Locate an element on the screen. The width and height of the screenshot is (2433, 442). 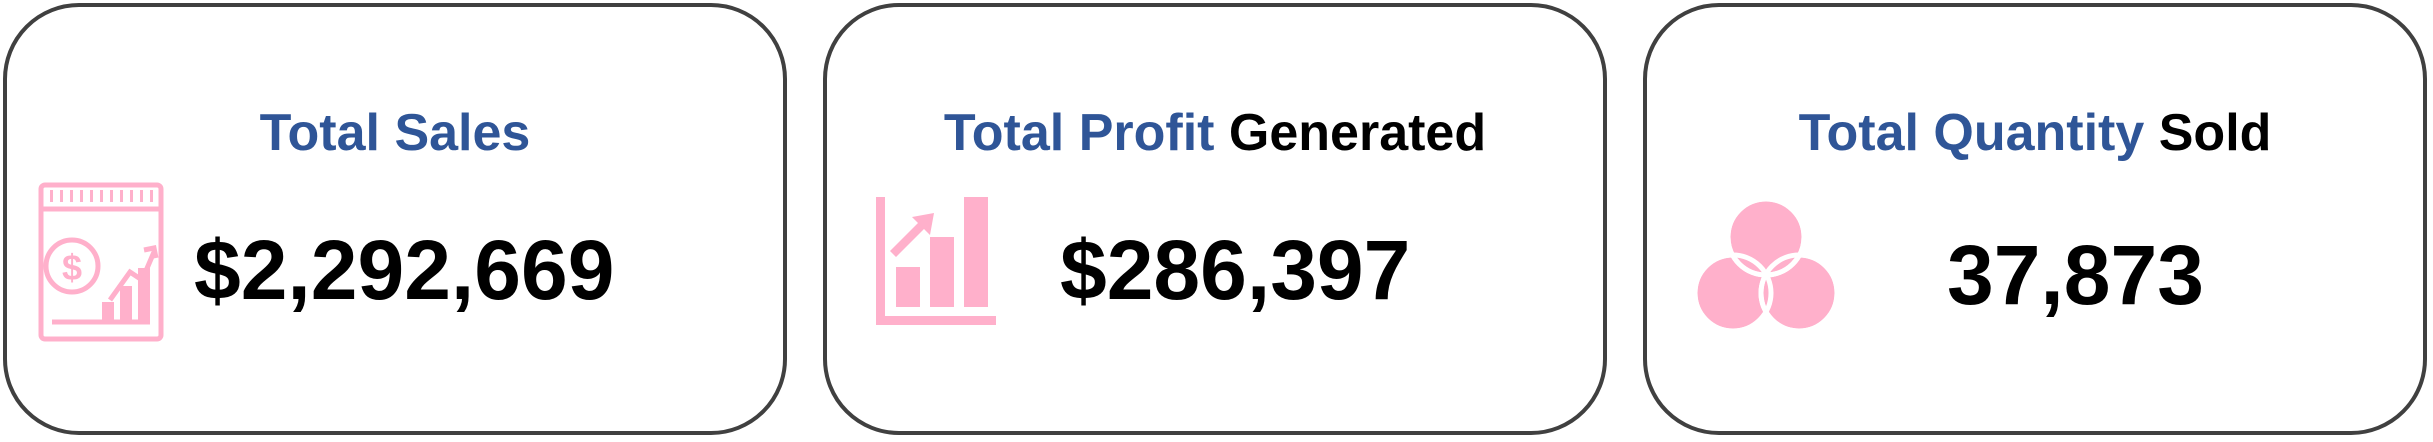
title-rest: Generated is located at coordinates (1350, 133).